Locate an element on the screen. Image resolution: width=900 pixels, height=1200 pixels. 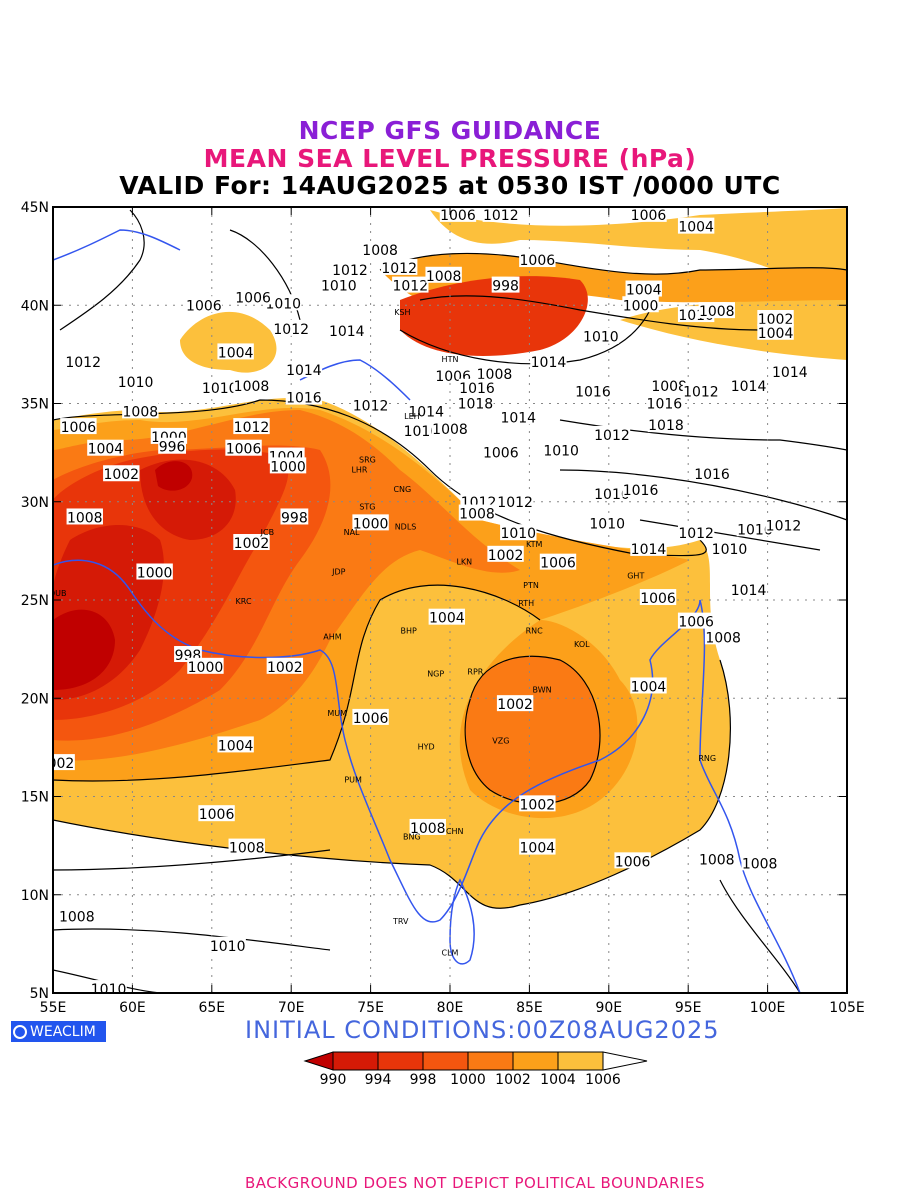
colorbar-label: 1004 is located at coordinates (558, 1080).